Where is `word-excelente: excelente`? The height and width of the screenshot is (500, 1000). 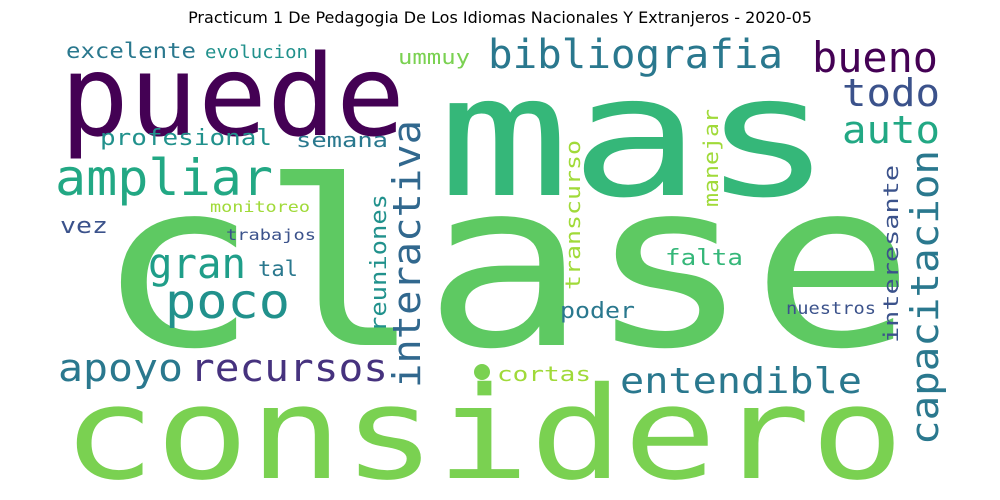 word-excelente: excelente is located at coordinates (131, 51).